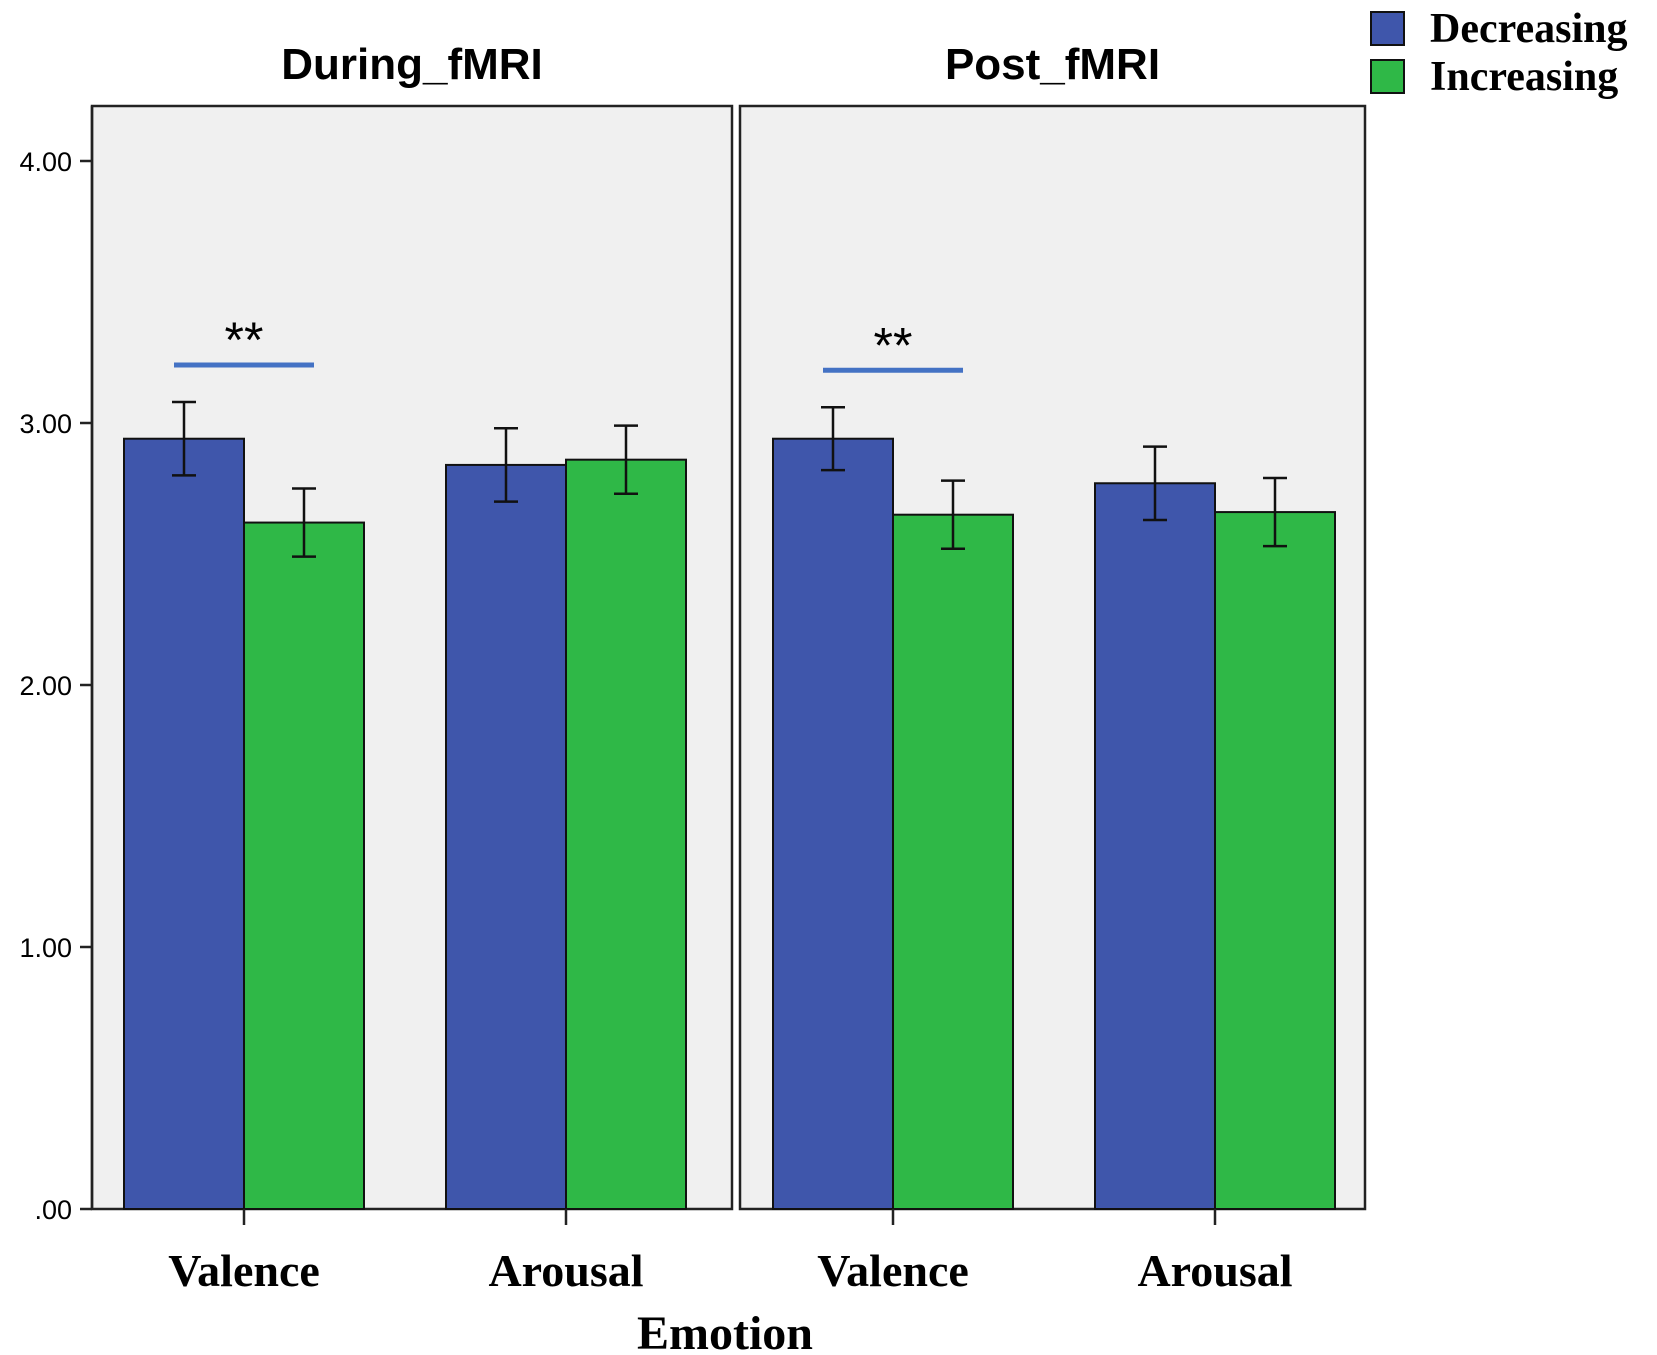 The height and width of the screenshot is (1355, 1657). I want to click on x-axis-title: Emotion, so click(725, 1331).